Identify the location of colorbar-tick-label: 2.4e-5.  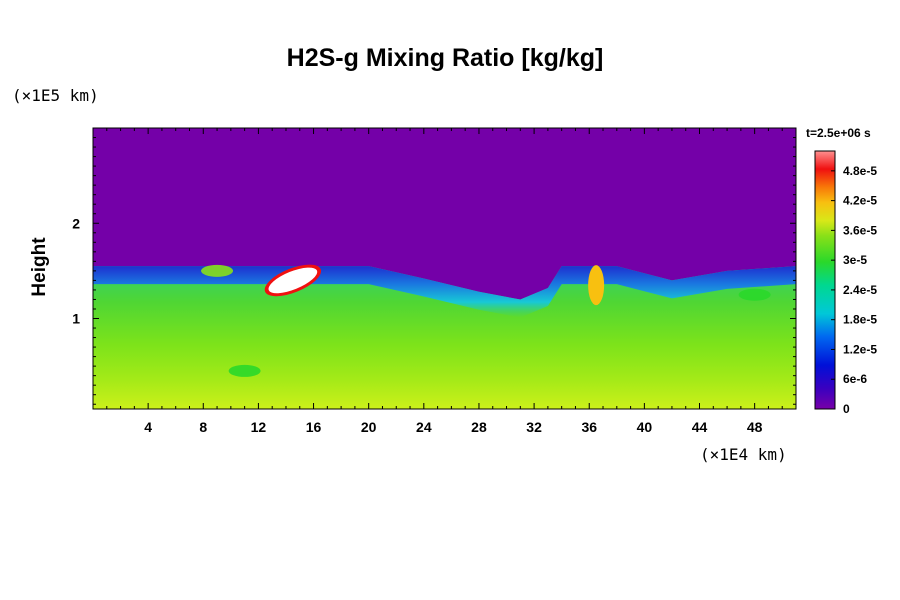
(860, 290).